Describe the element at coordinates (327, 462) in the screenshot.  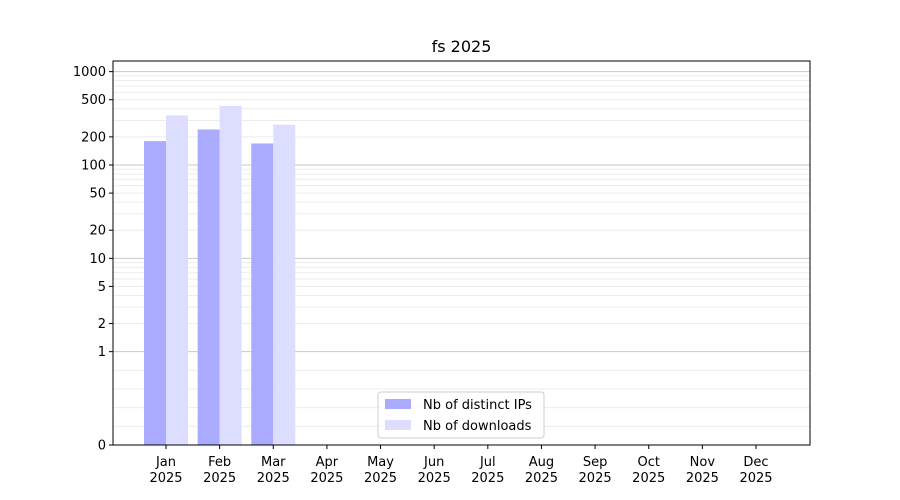
I see `x-tick-label-month: Apr` at that location.